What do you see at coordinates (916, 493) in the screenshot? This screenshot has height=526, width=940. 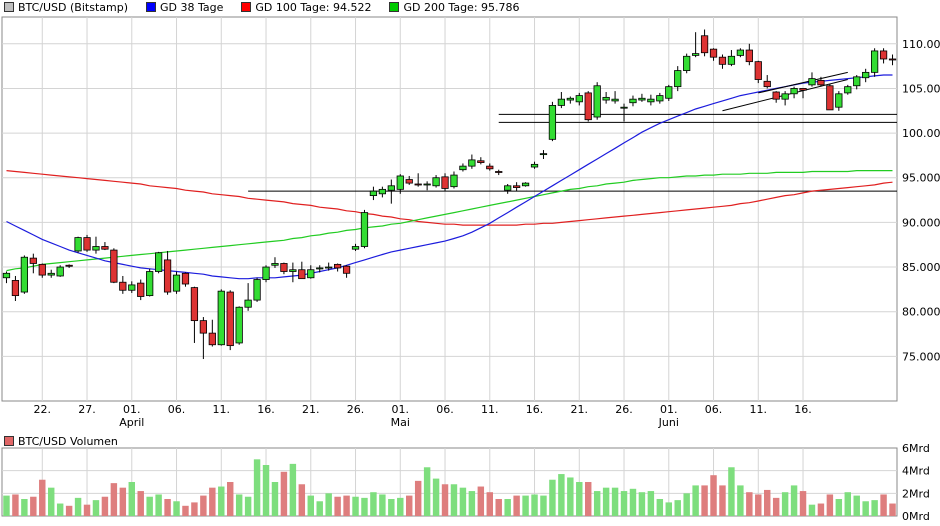 I see `volume-y-tick-label: 2Mrd` at bounding box center [916, 493].